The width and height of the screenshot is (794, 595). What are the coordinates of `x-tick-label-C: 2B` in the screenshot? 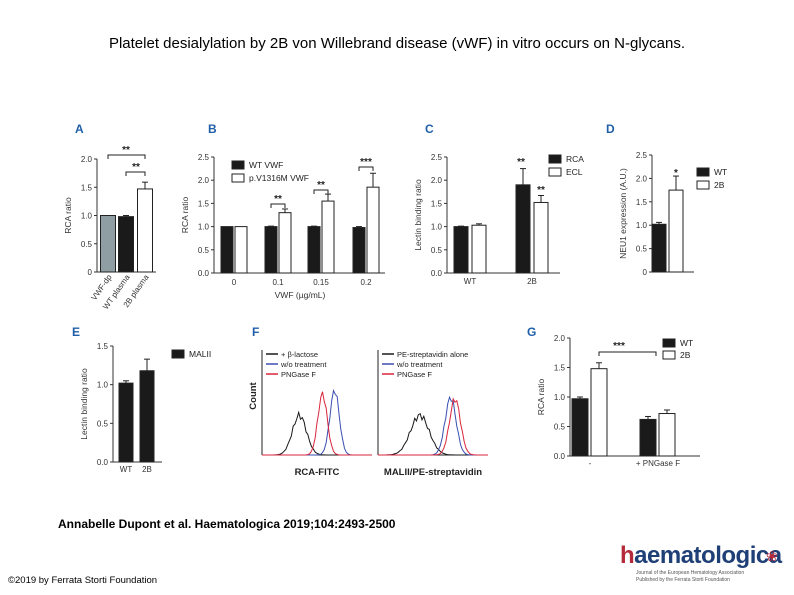 It's located at (532, 281).